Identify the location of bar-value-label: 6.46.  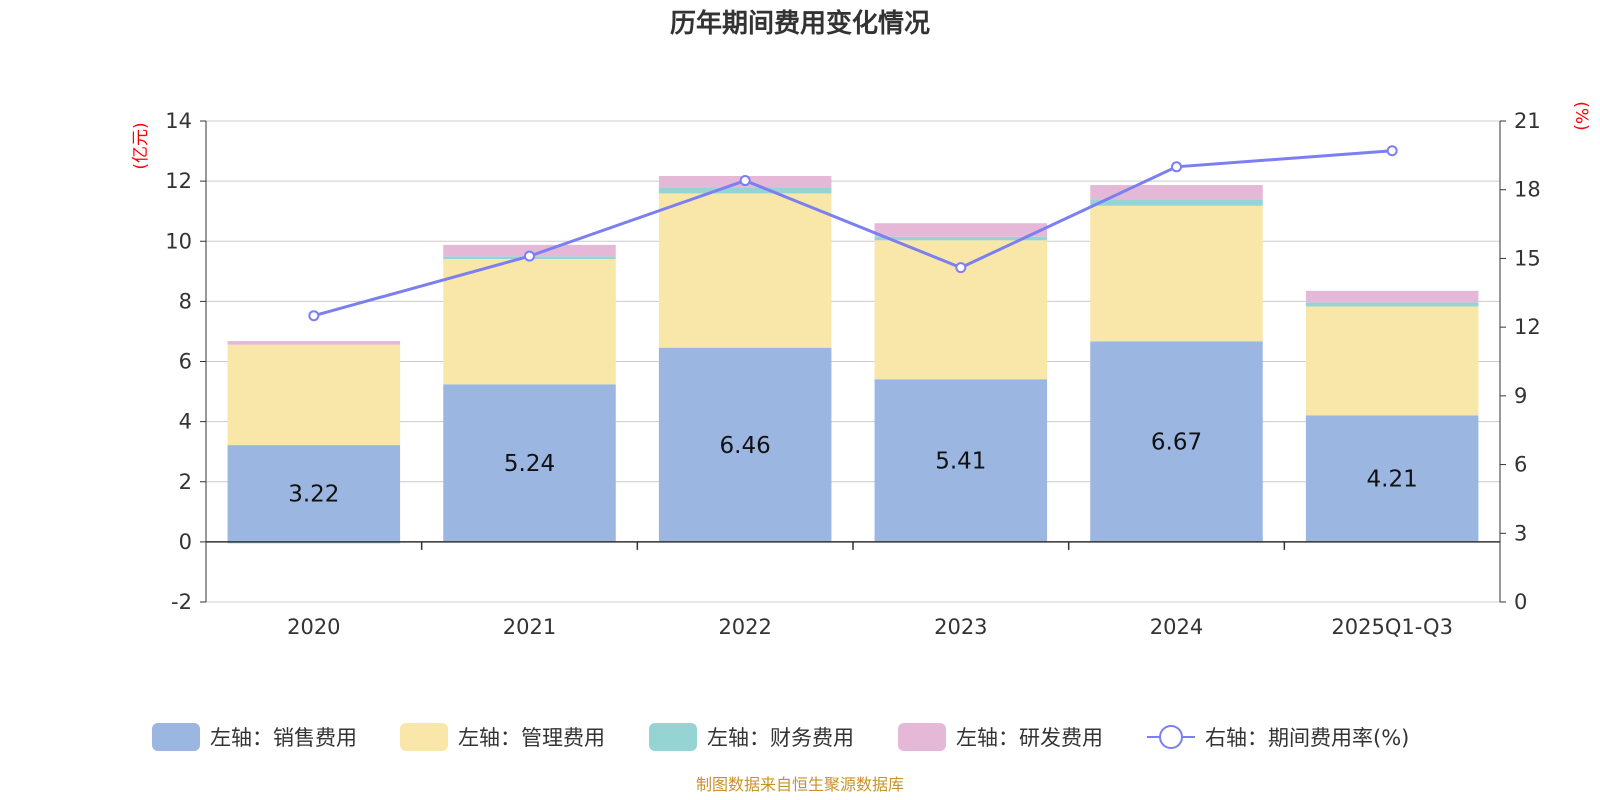
(745, 446).